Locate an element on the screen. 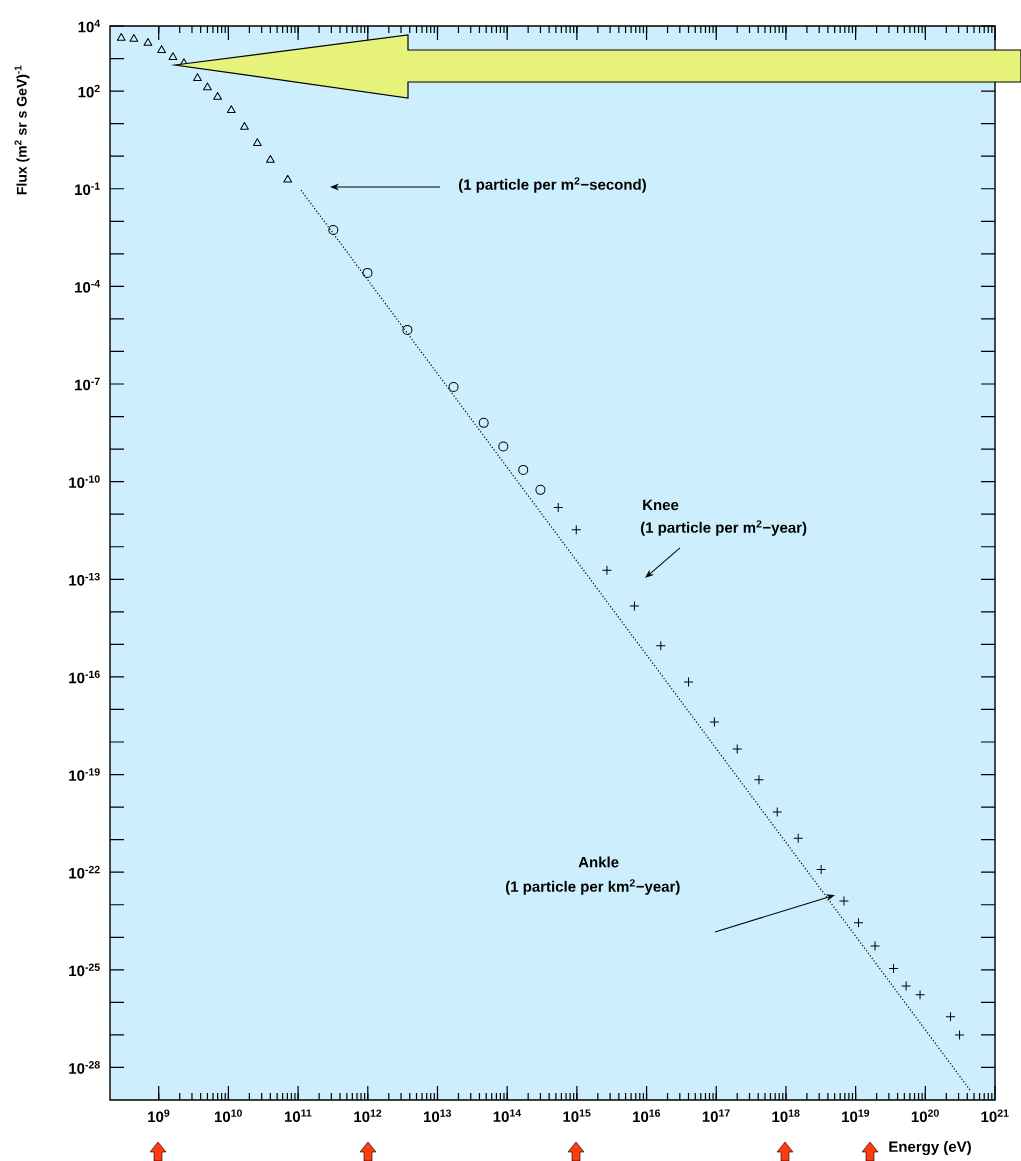 The width and height of the screenshot is (1021, 1161). x-tick-label: 10$^{16}$ is located at coordinates (647, 1116).